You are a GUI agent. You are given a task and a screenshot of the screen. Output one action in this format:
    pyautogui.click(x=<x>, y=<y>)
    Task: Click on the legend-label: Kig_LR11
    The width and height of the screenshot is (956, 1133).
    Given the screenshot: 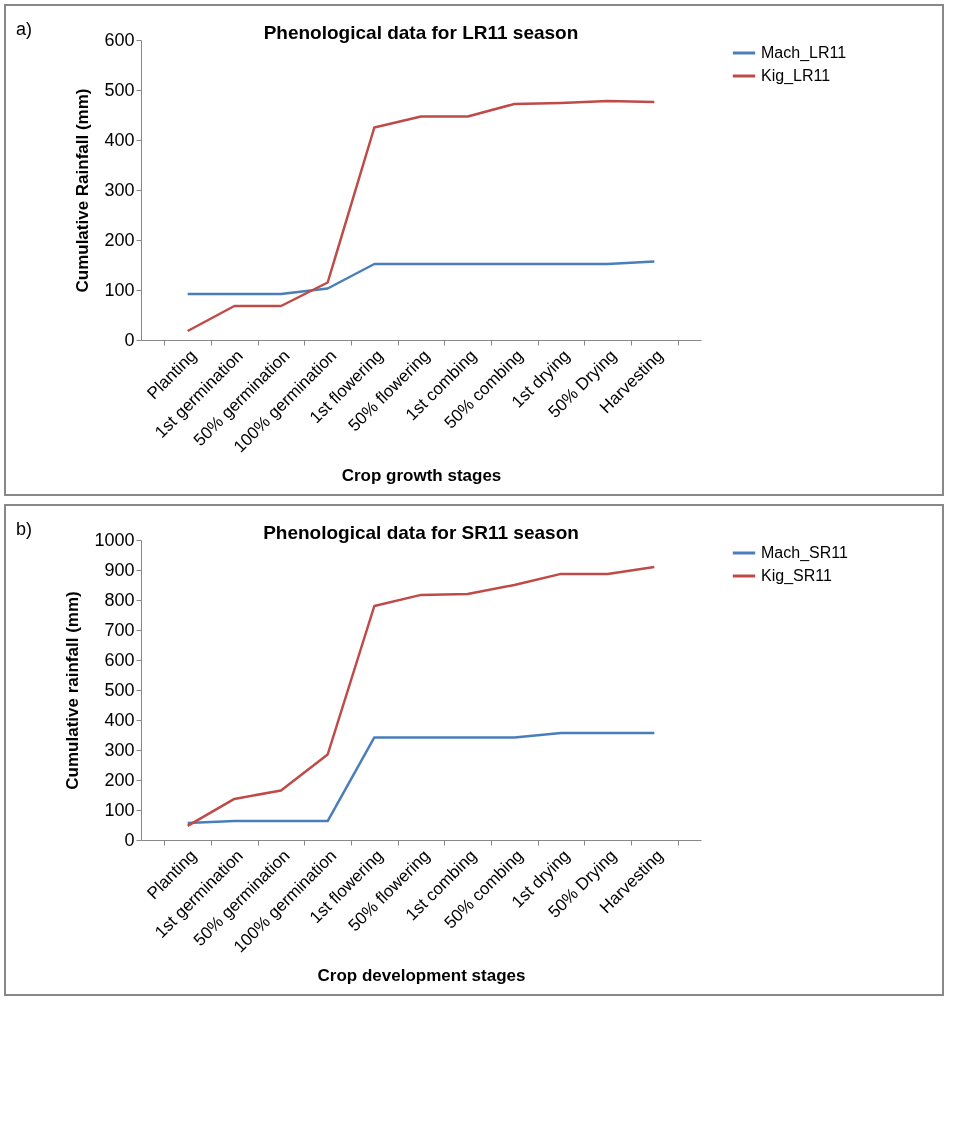 What is the action you would take?
    pyautogui.click(x=796, y=76)
    